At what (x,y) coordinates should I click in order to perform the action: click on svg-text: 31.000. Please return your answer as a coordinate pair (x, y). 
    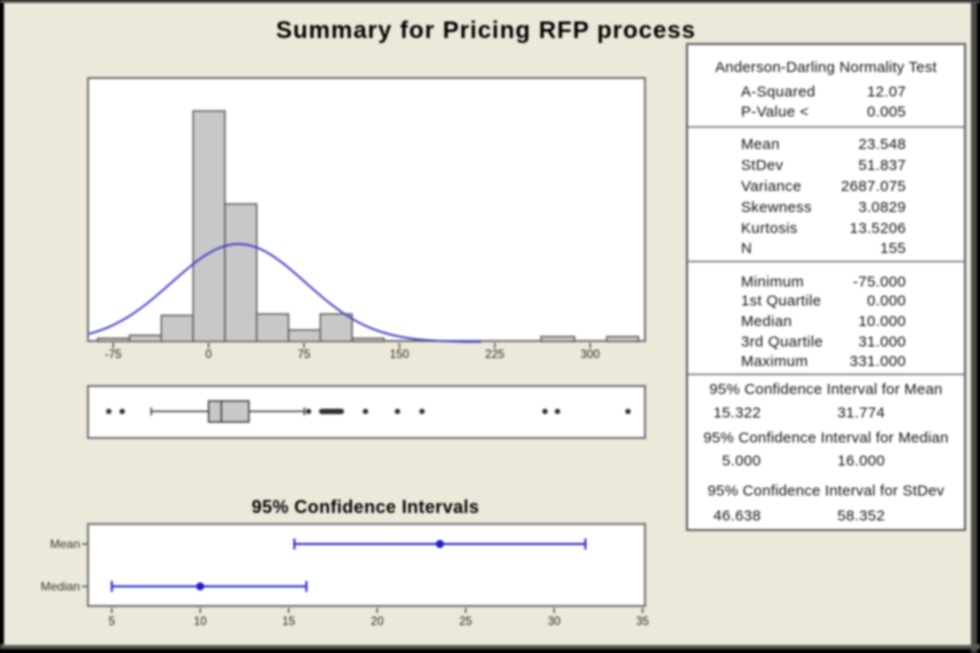
    Looking at the image, I should click on (882, 342).